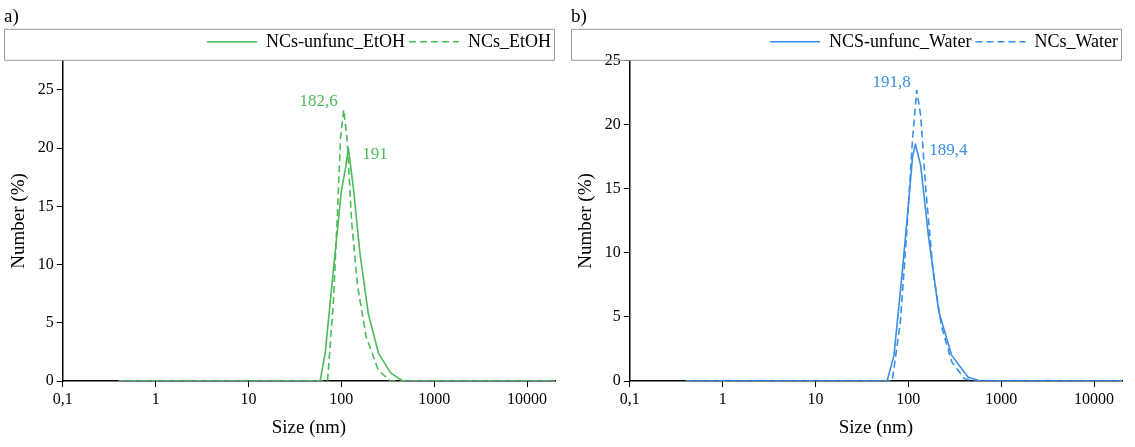  I want to click on legend-label: NCS-unfunc_Water, so click(900, 40).